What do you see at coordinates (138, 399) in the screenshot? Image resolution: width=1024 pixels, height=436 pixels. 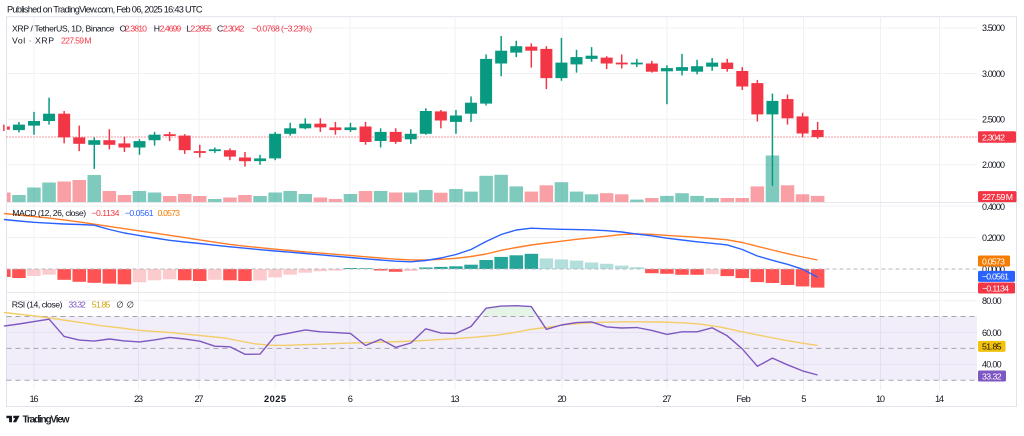 I see `svg-text: 23` at bounding box center [138, 399].